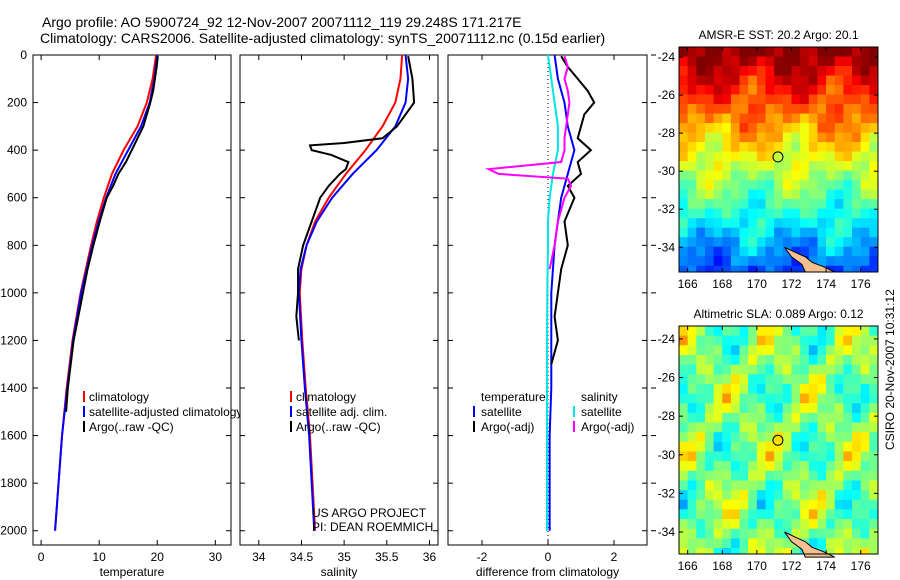 Image resolution: width=900 pixels, height=580 pixels. I want to click on x-tick-label: 166, so click(688, 566).